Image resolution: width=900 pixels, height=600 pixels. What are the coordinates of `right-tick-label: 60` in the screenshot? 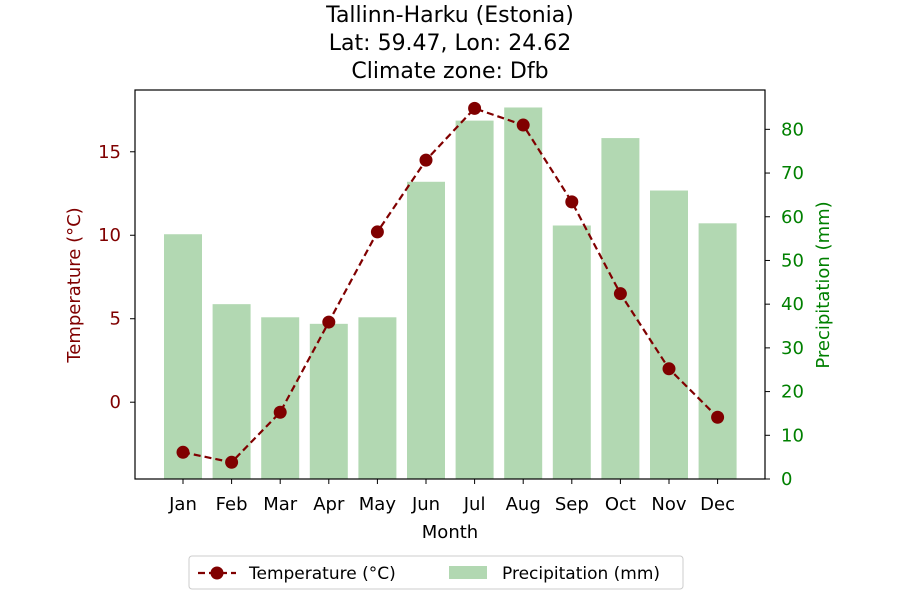 It's located at (792, 217).